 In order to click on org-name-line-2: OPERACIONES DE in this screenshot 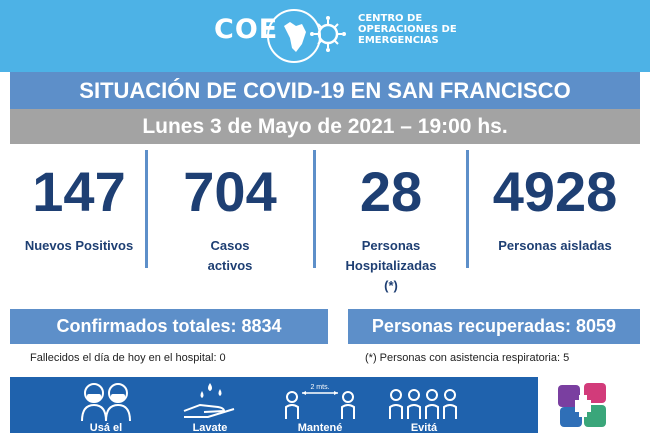, I will do `click(407, 29)`.